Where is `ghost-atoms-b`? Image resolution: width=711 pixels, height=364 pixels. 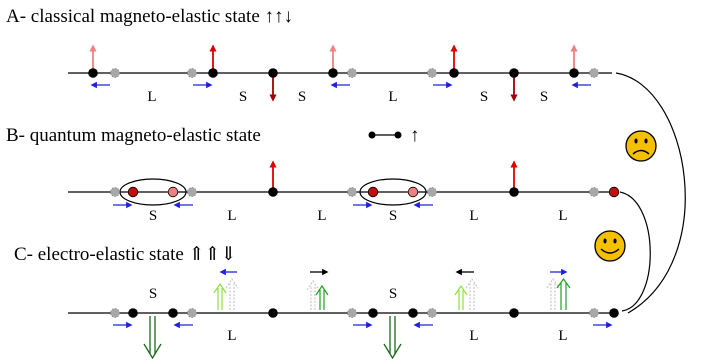 ghost-atoms-b is located at coordinates (354, 192).